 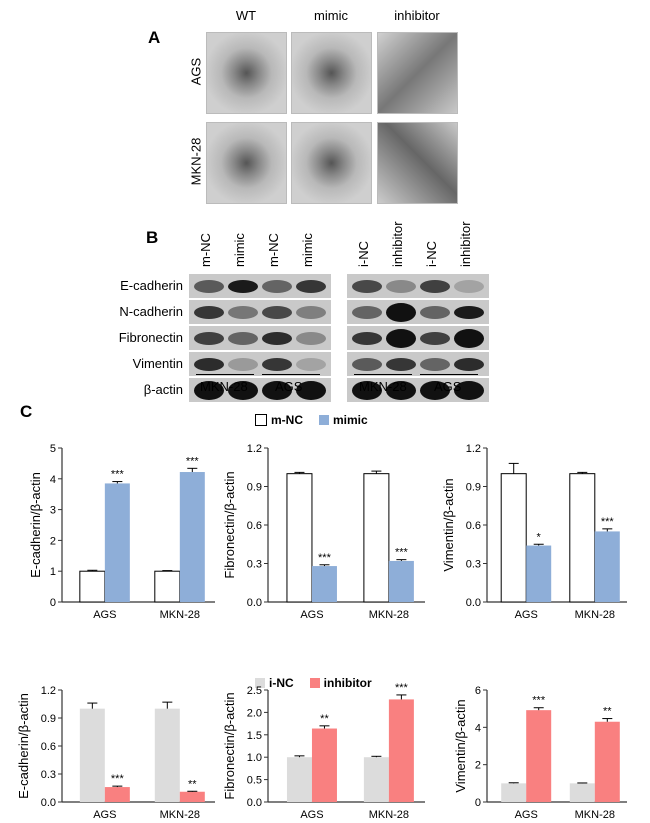 I want to click on legend-bottom: i-NC inhibitor, so click(x=313, y=683).